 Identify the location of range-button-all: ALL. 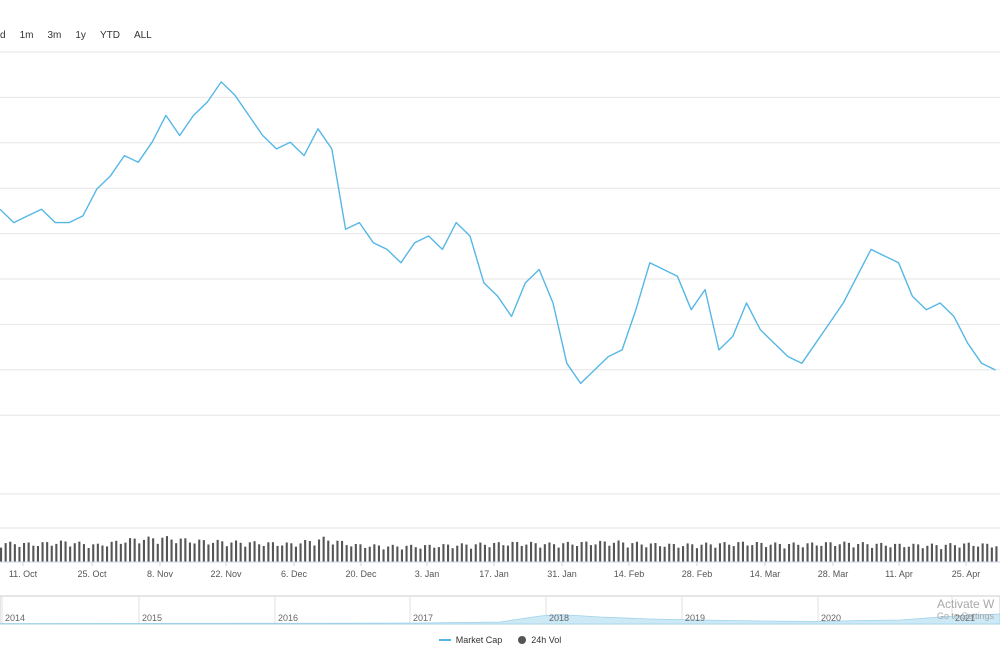
(142, 36).